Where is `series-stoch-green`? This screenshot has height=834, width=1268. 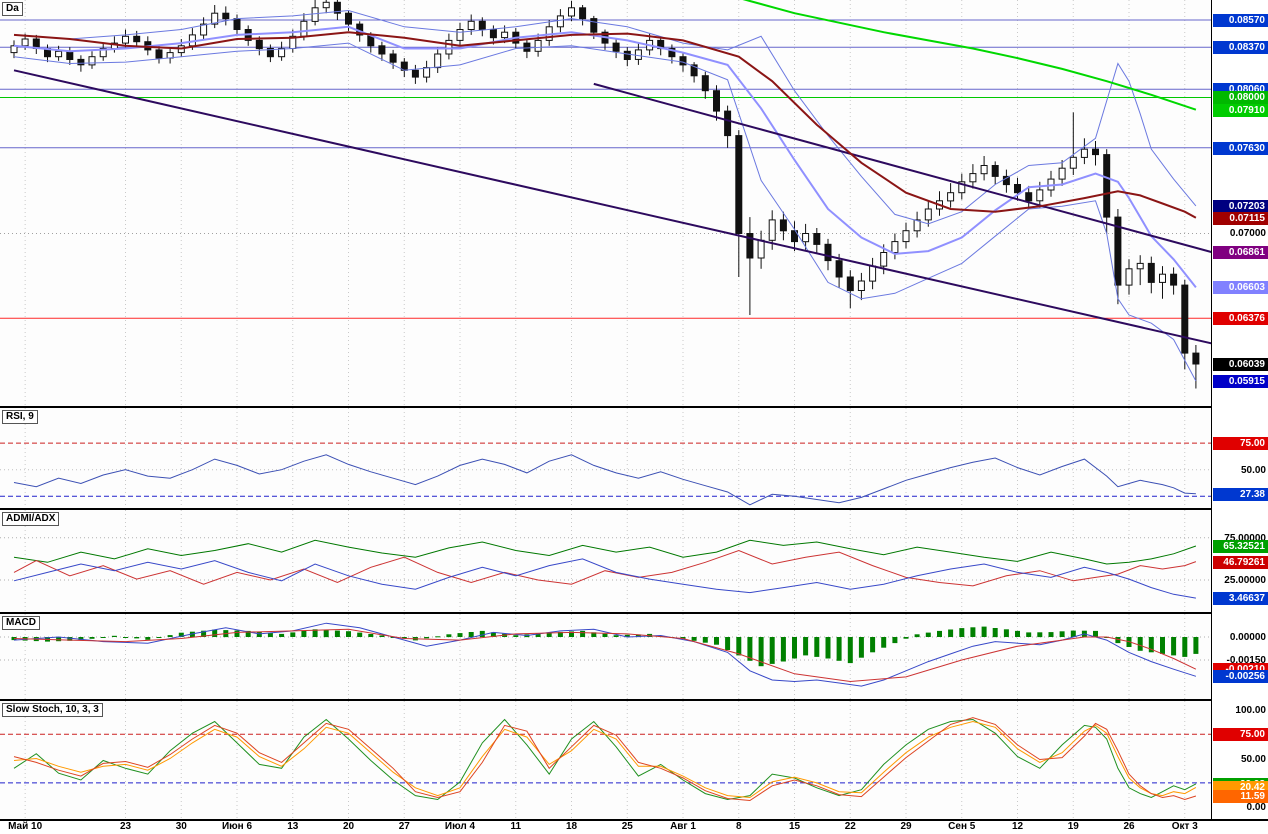
series-stoch-green is located at coordinates (605, 759).